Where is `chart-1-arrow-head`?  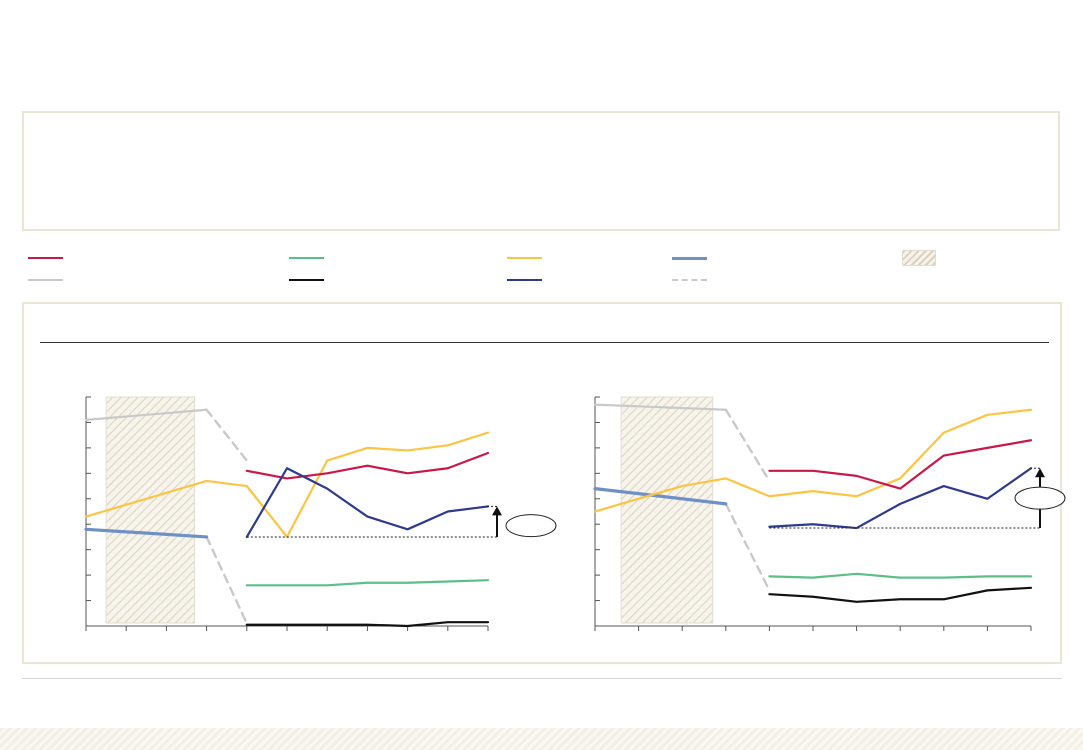
chart-1-arrow-head is located at coordinates (1040, 473).